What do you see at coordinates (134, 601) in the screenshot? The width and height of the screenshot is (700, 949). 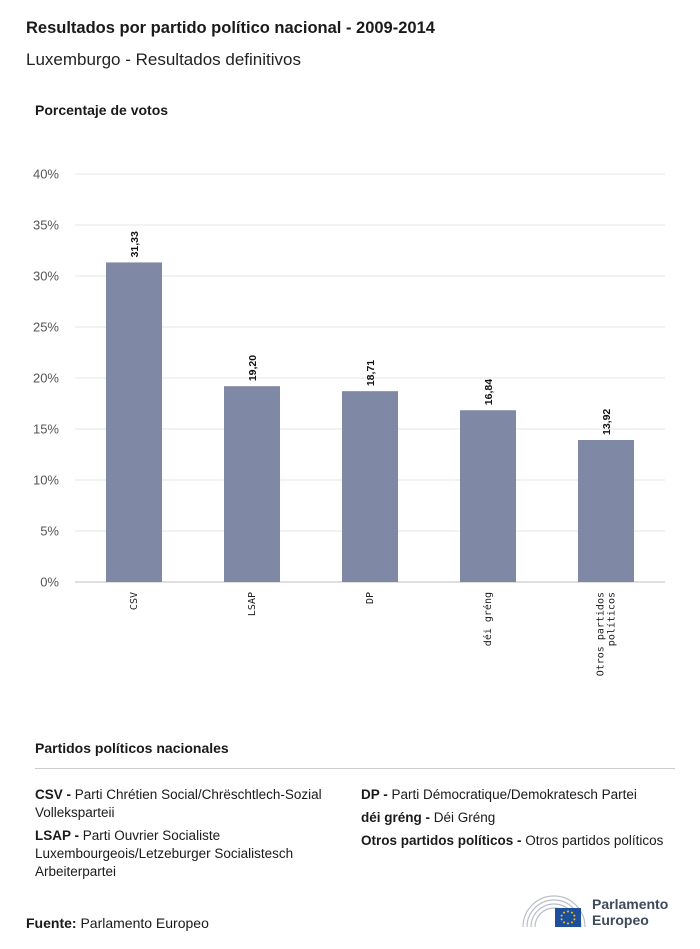 I see `x-tick-label: CSV` at bounding box center [134, 601].